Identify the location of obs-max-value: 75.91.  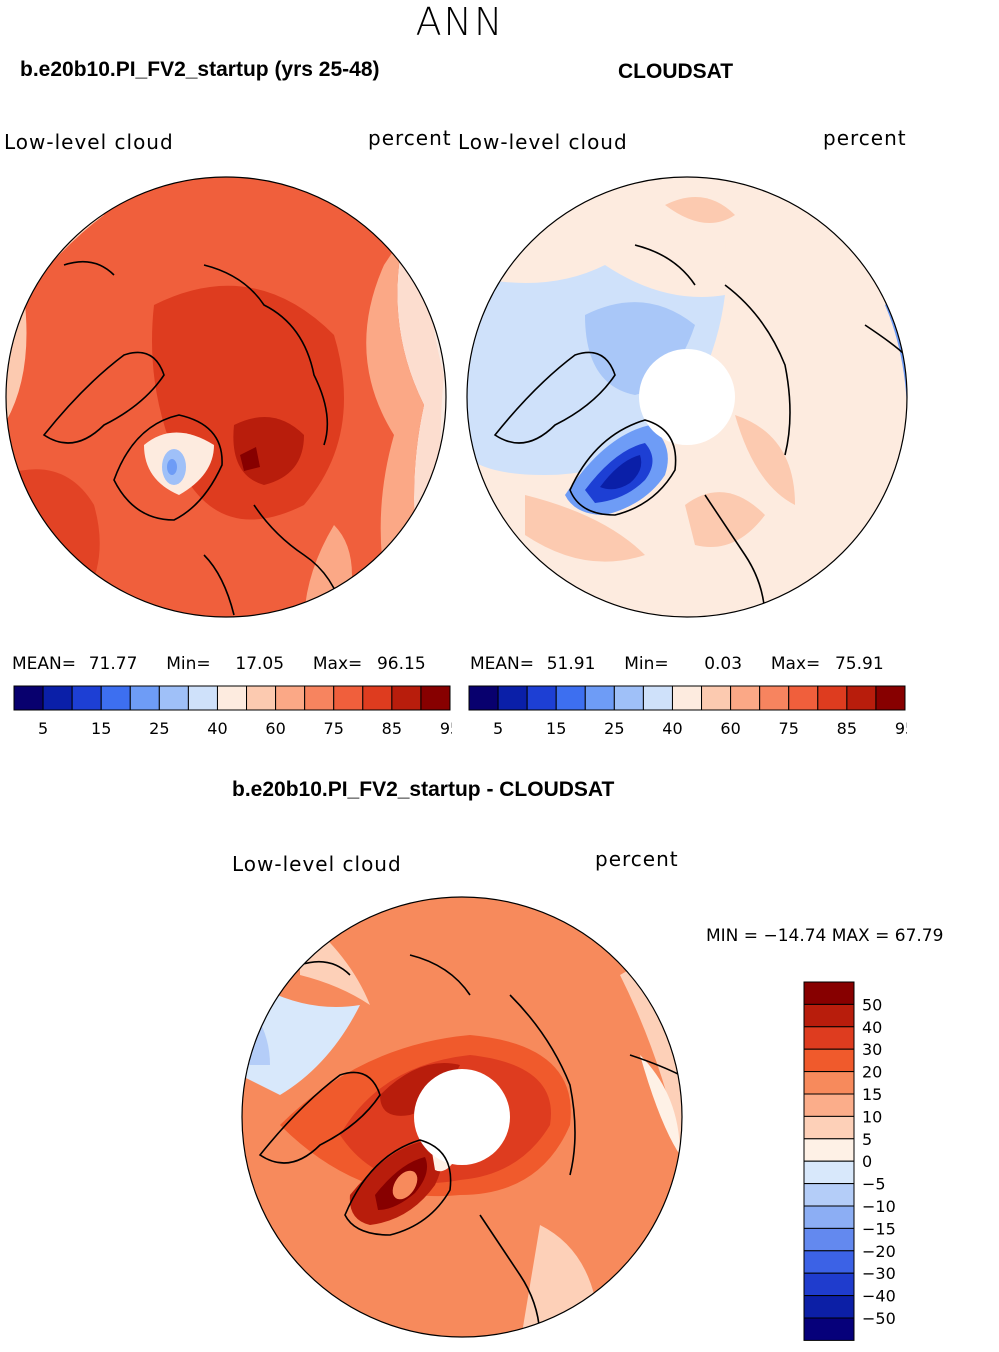
(859, 664).